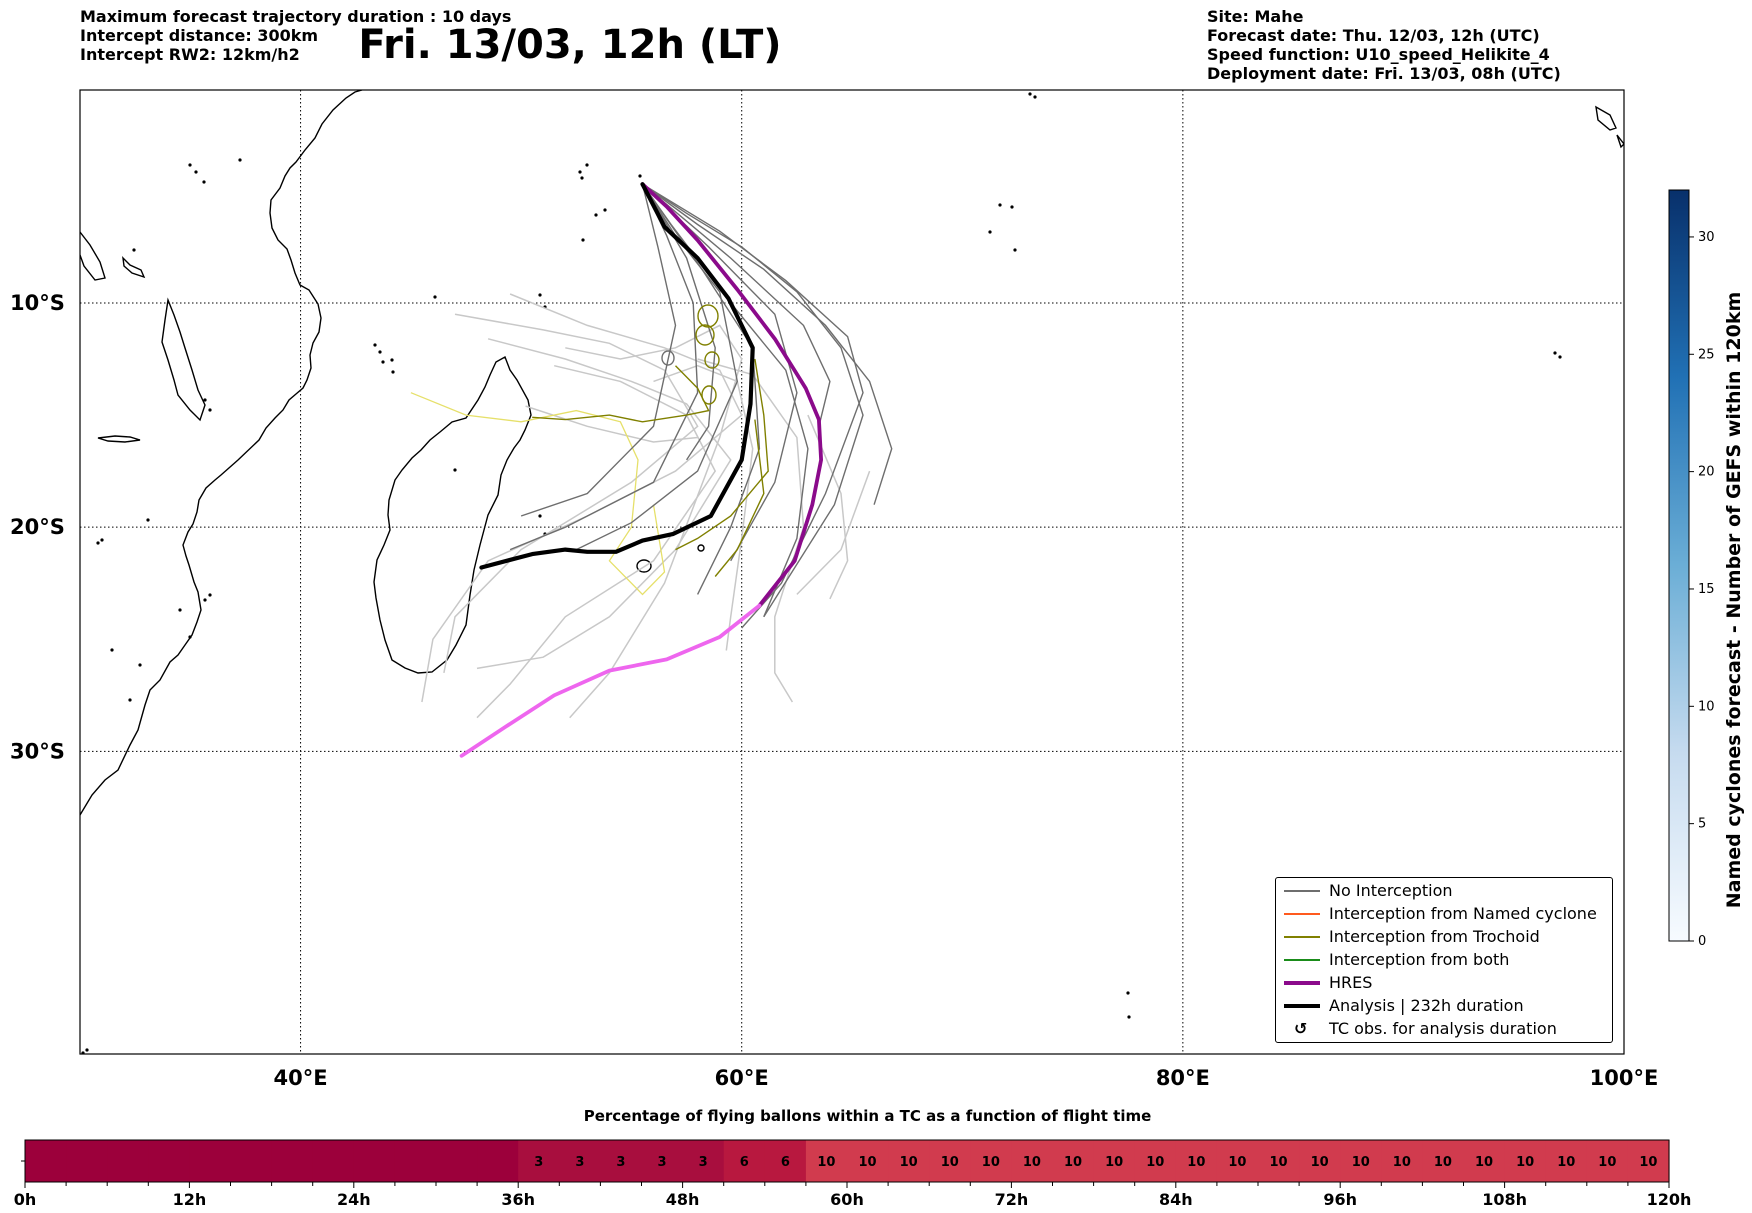  What do you see at coordinates (1176, 1199) in the screenshot?
I see `timeline-tick-label: 84h` at bounding box center [1176, 1199].